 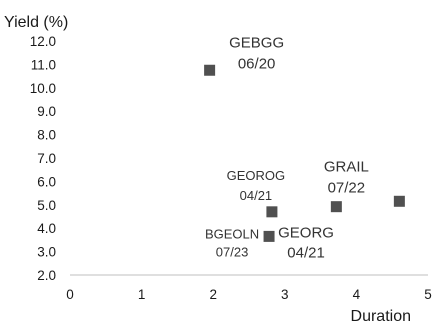 I want to click on y-tick-label: 3.0, so click(x=46, y=252).